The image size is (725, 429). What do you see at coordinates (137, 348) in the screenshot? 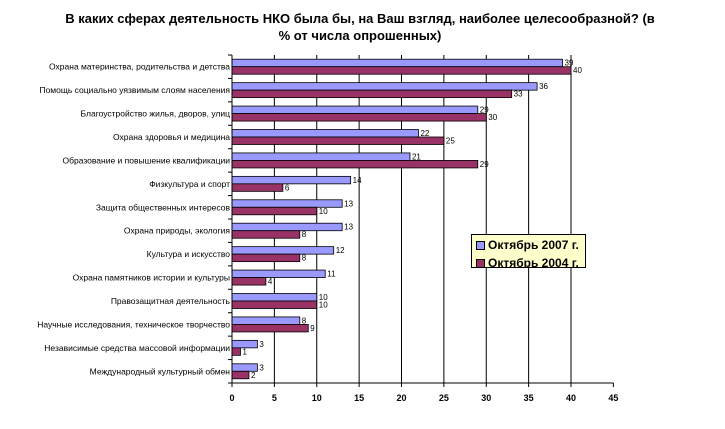
I see `category-label: Независимые средства массовой информации` at bounding box center [137, 348].